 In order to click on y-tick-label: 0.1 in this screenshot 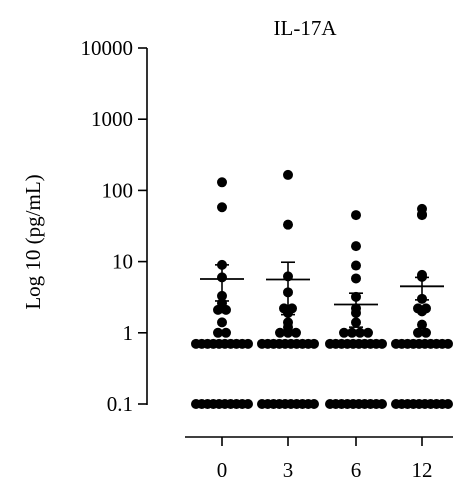, I will do `click(120, 404)`.